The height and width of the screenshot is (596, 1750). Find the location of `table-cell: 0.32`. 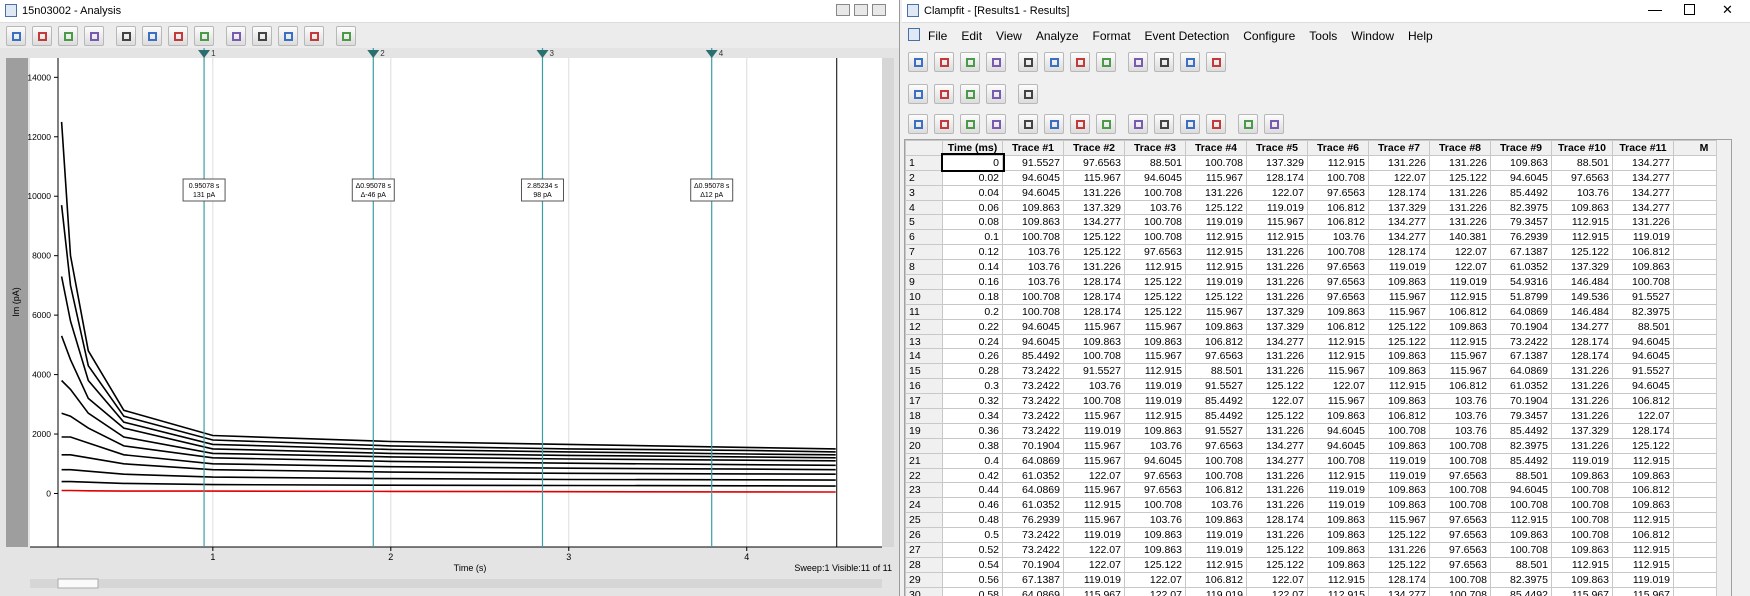

table-cell: 0.32 is located at coordinates (972, 401).